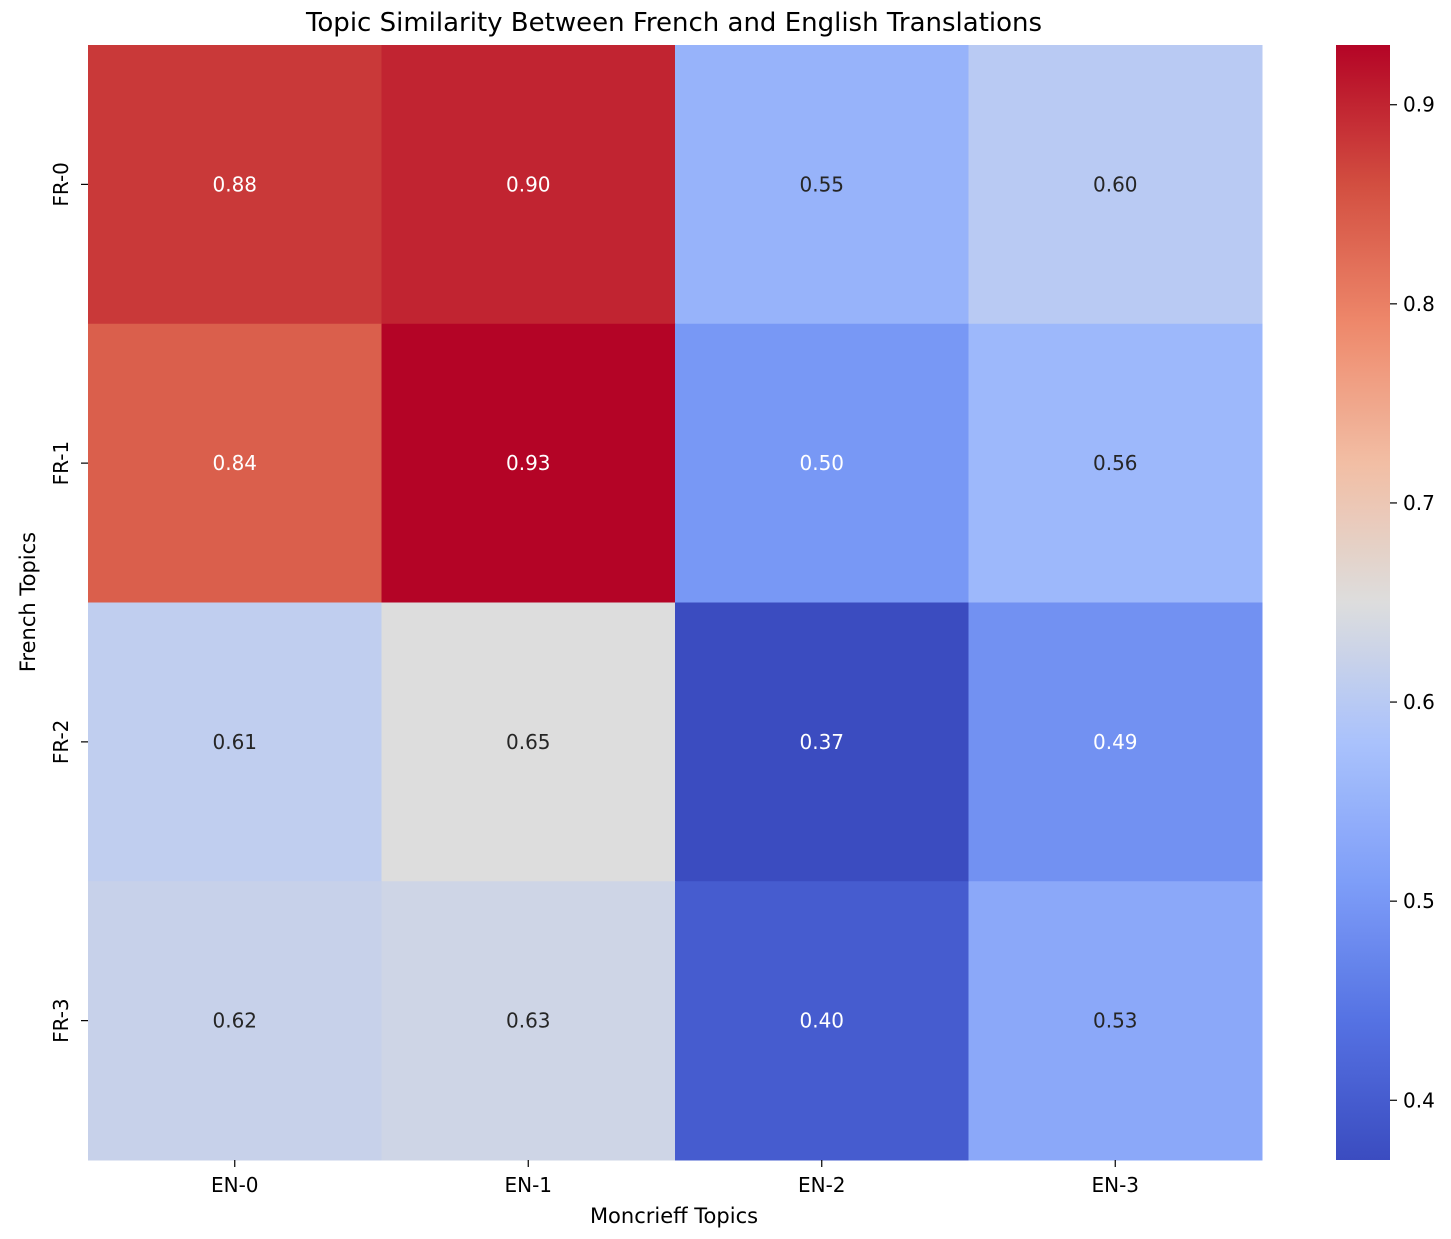 The width and height of the screenshot is (1451, 1239). I want to click on cell-value-label-1-0: 0.84, so click(234, 463).